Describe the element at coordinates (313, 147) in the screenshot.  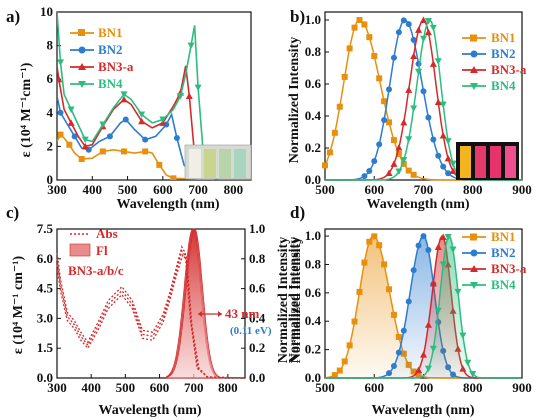
I see `y-tick-label-b: 0.2` at that location.